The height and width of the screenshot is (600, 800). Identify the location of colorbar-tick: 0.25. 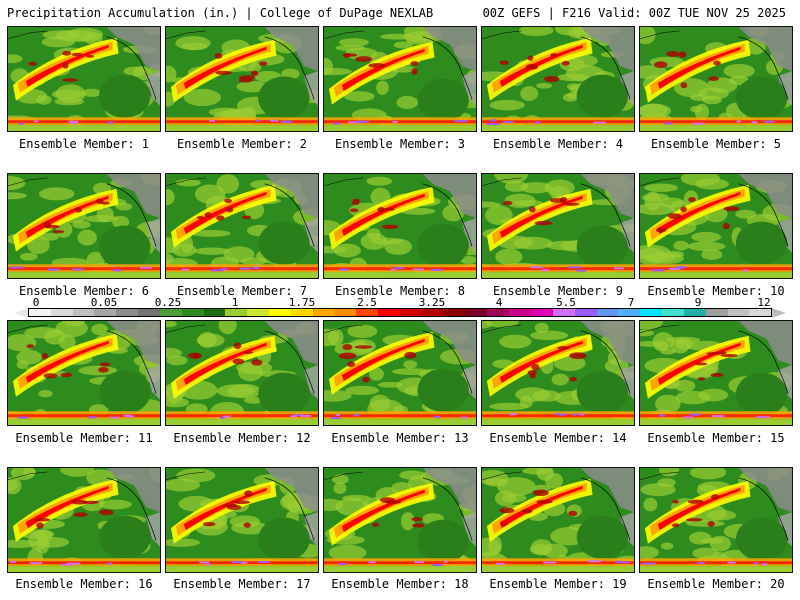
(168, 302).